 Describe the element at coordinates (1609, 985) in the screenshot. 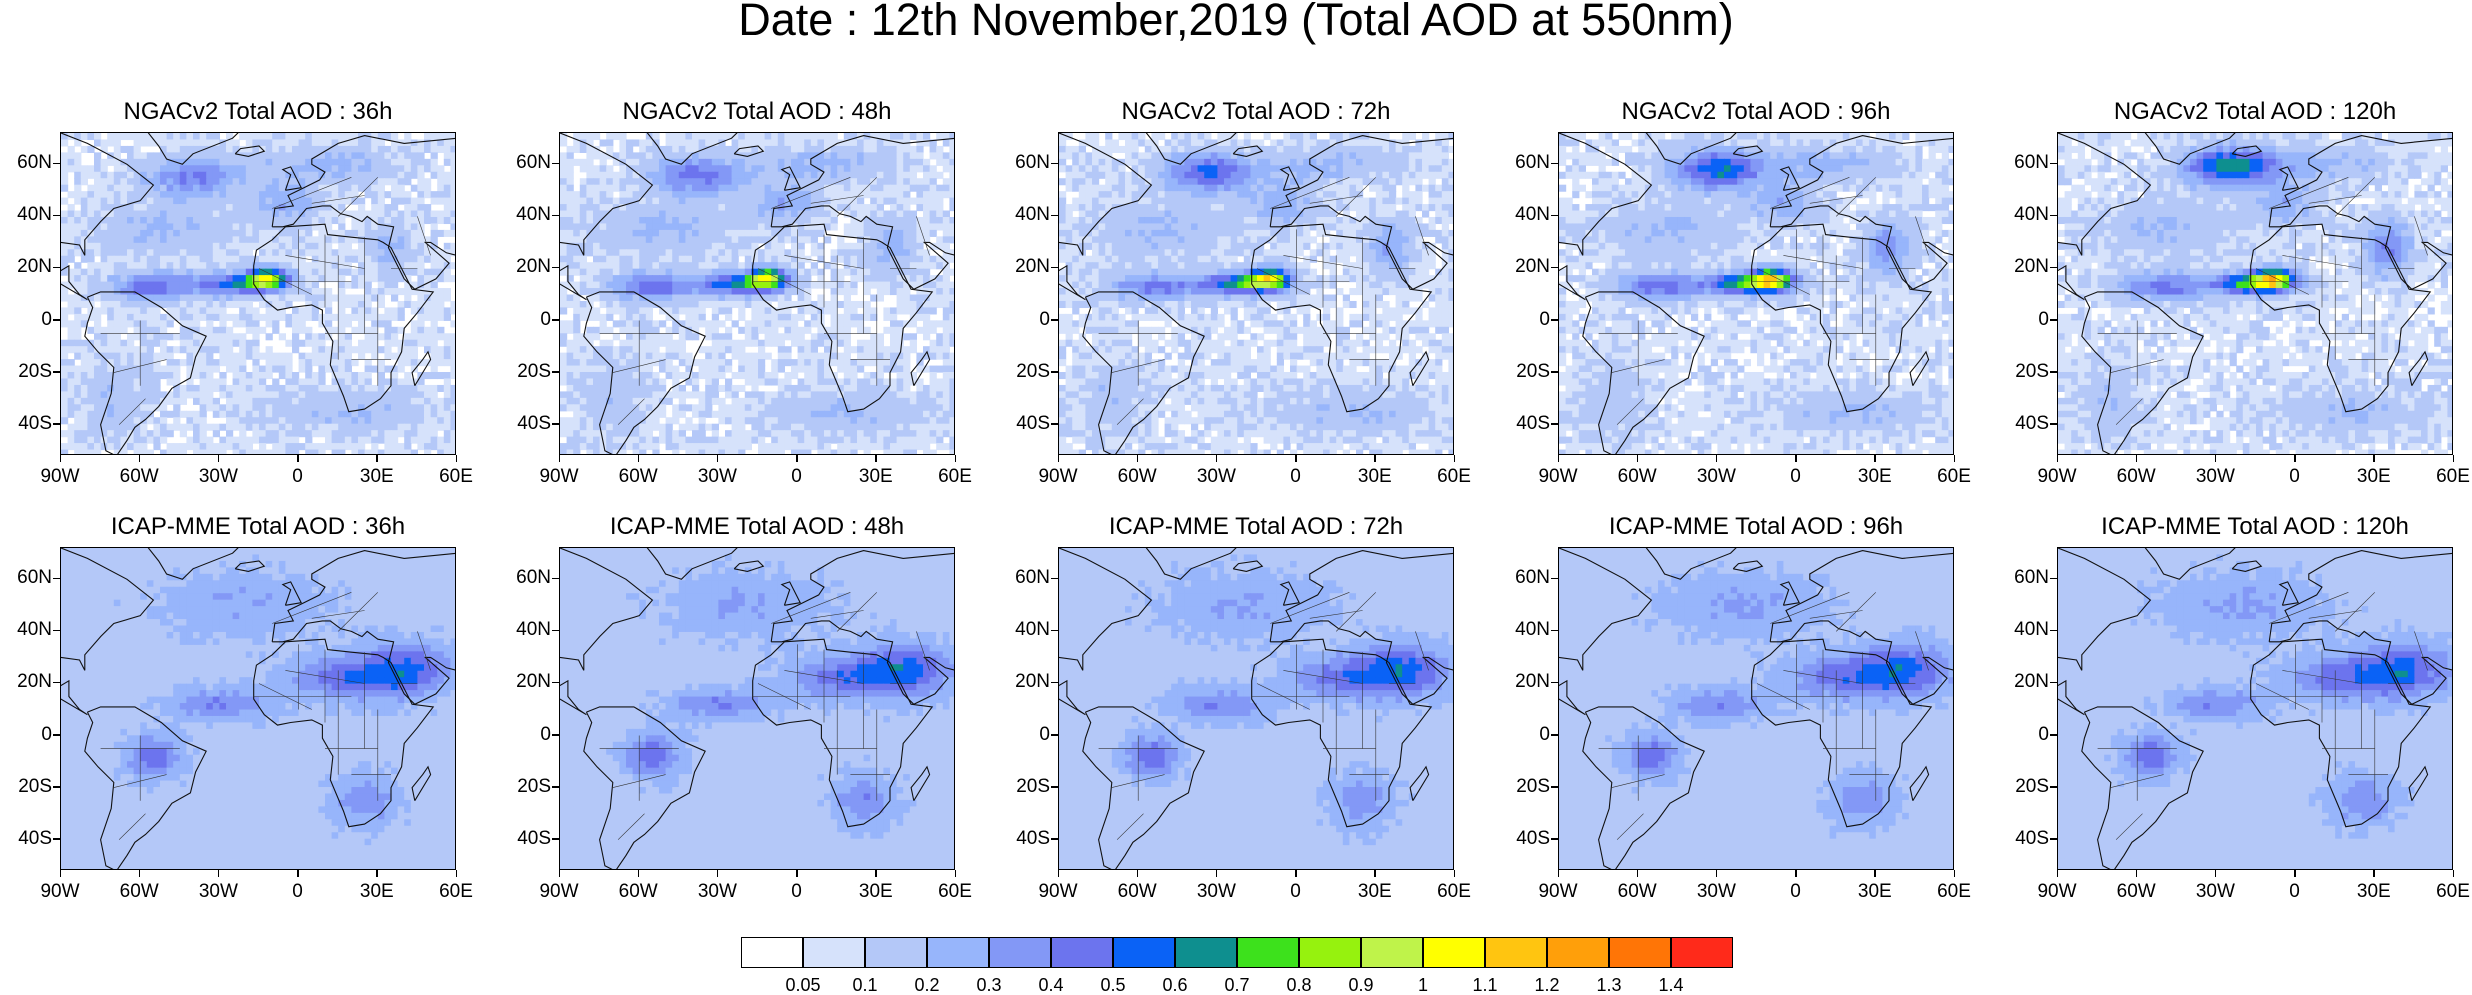

I see `colorbar-label: 1.3` at that location.